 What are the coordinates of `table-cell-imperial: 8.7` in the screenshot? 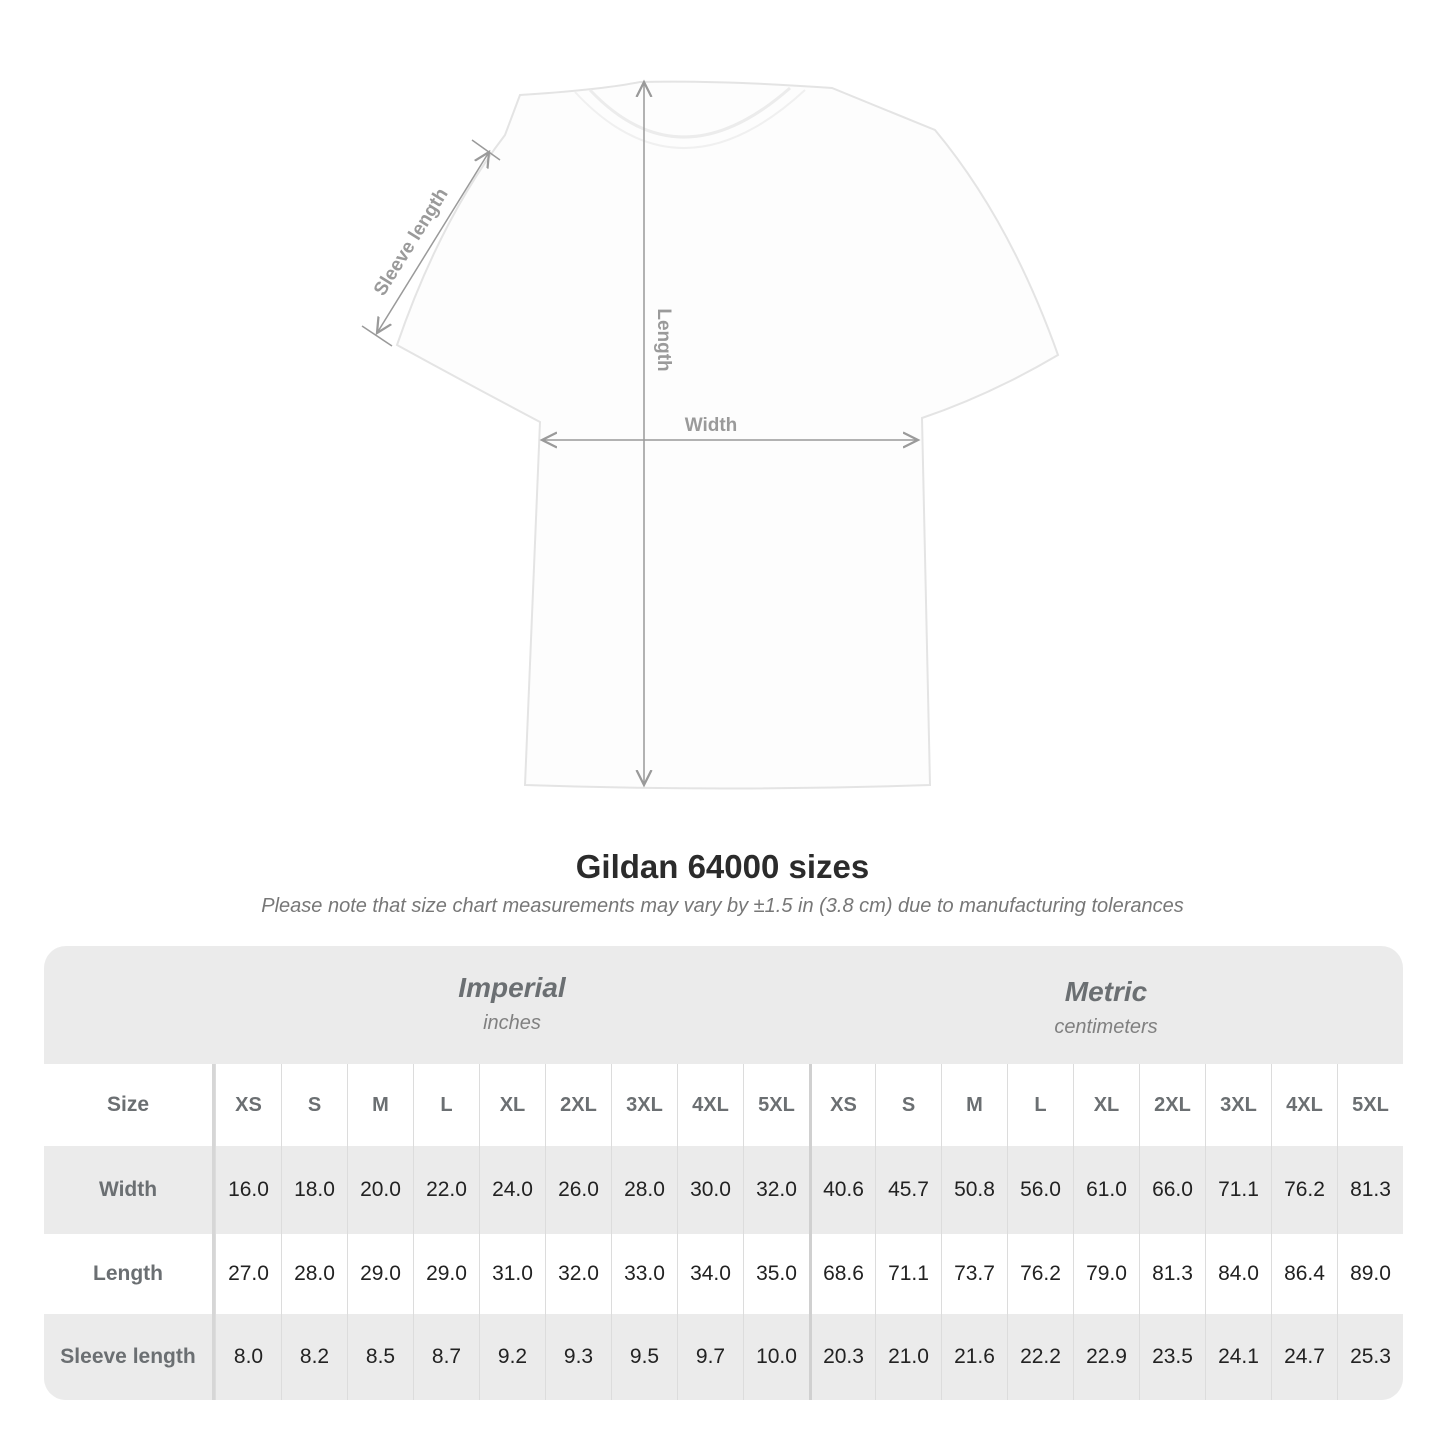 It's located at (446, 1357).